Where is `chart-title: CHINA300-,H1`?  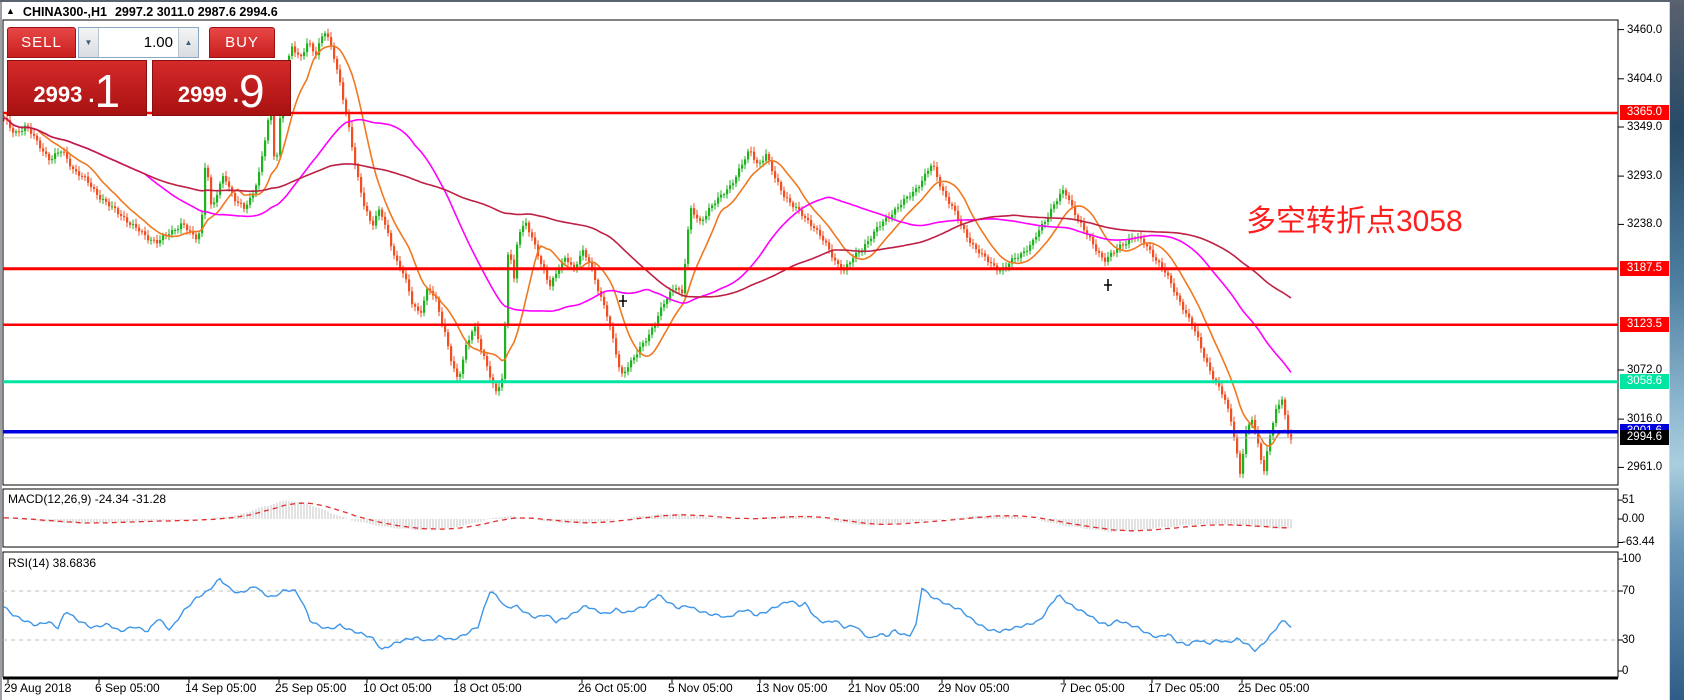 chart-title: CHINA300-,H1 is located at coordinates (64, 11).